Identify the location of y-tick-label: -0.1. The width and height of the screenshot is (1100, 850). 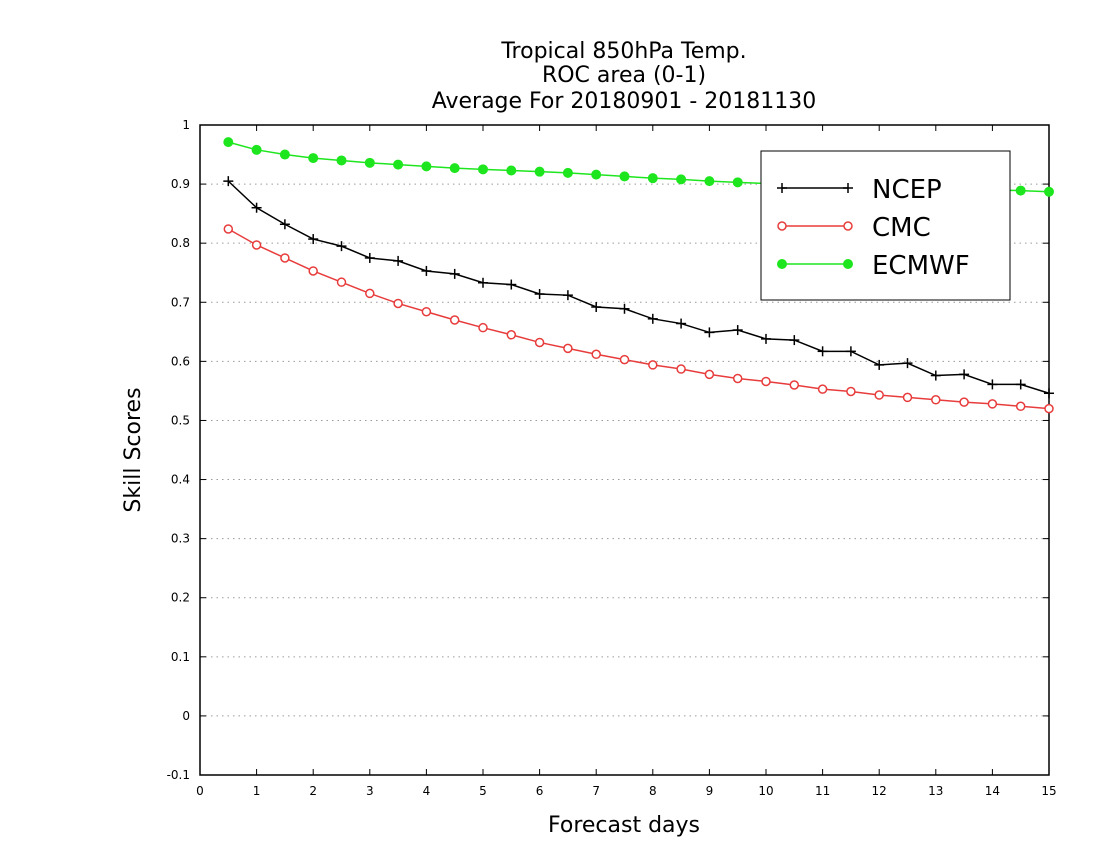
(178, 775).